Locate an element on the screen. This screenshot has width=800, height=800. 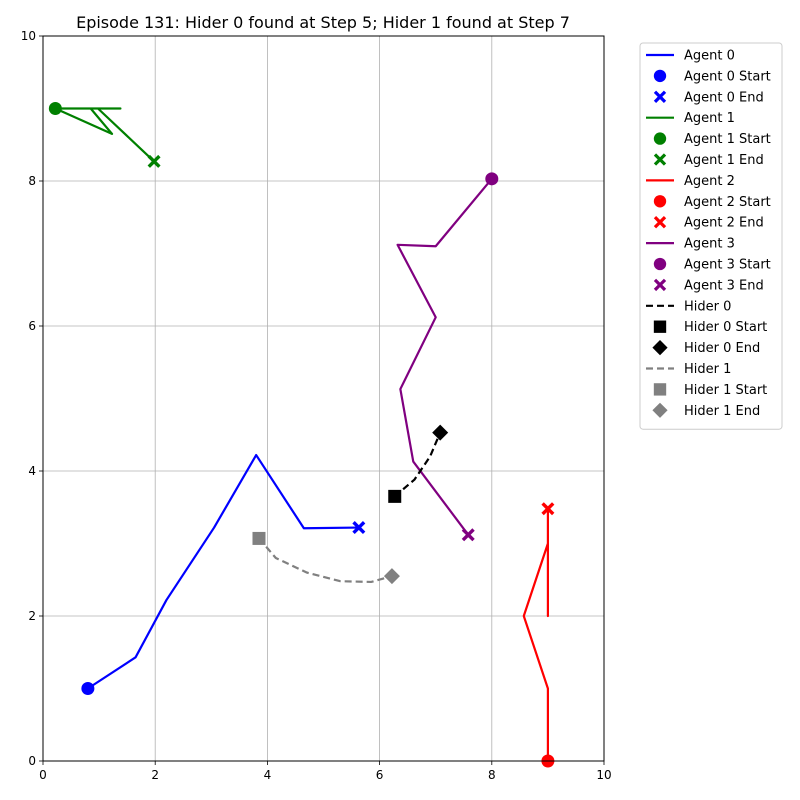
legend-item: Hider 0 is located at coordinates (688, 306).